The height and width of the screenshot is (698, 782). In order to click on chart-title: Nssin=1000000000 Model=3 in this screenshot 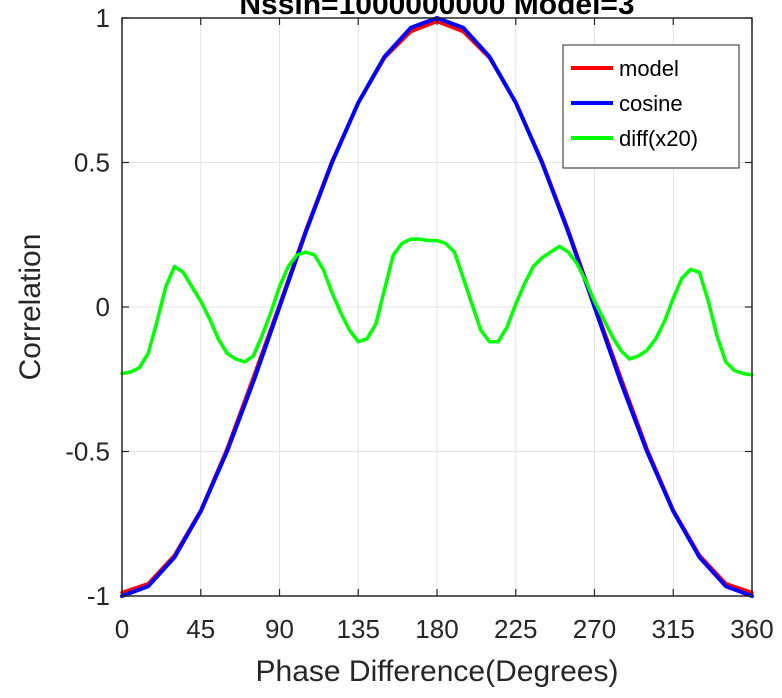, I will do `click(436, 10)`.